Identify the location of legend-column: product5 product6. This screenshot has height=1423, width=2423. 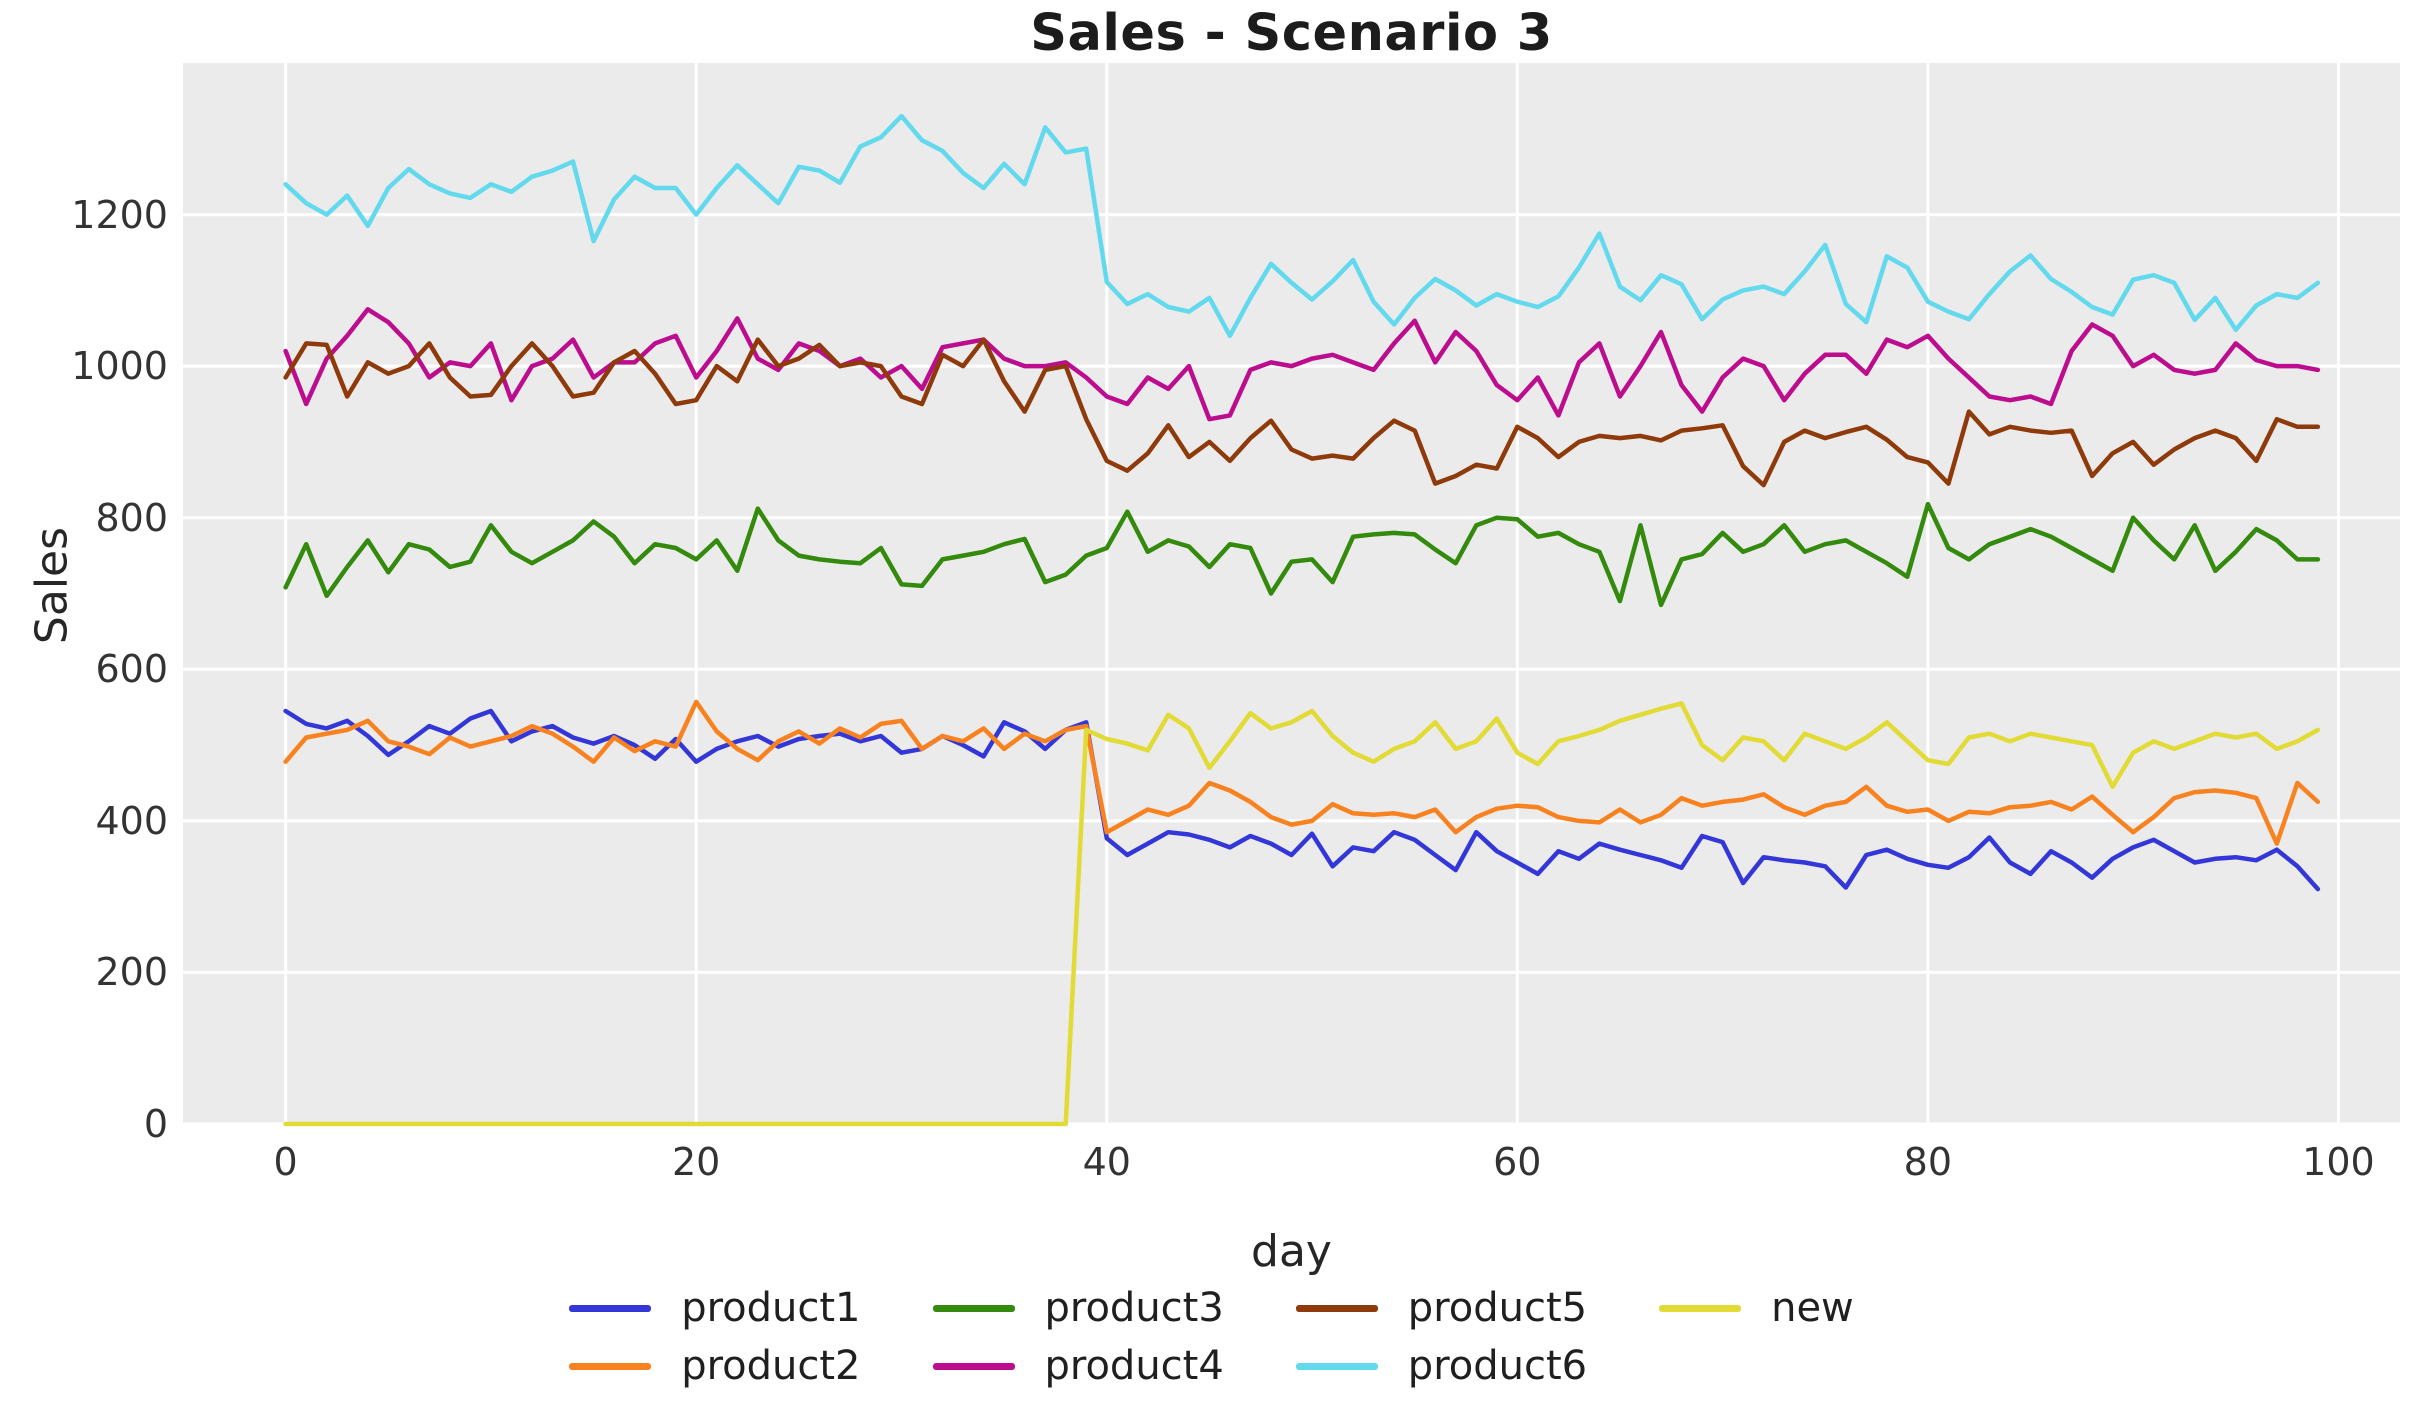
(1441, 1337).